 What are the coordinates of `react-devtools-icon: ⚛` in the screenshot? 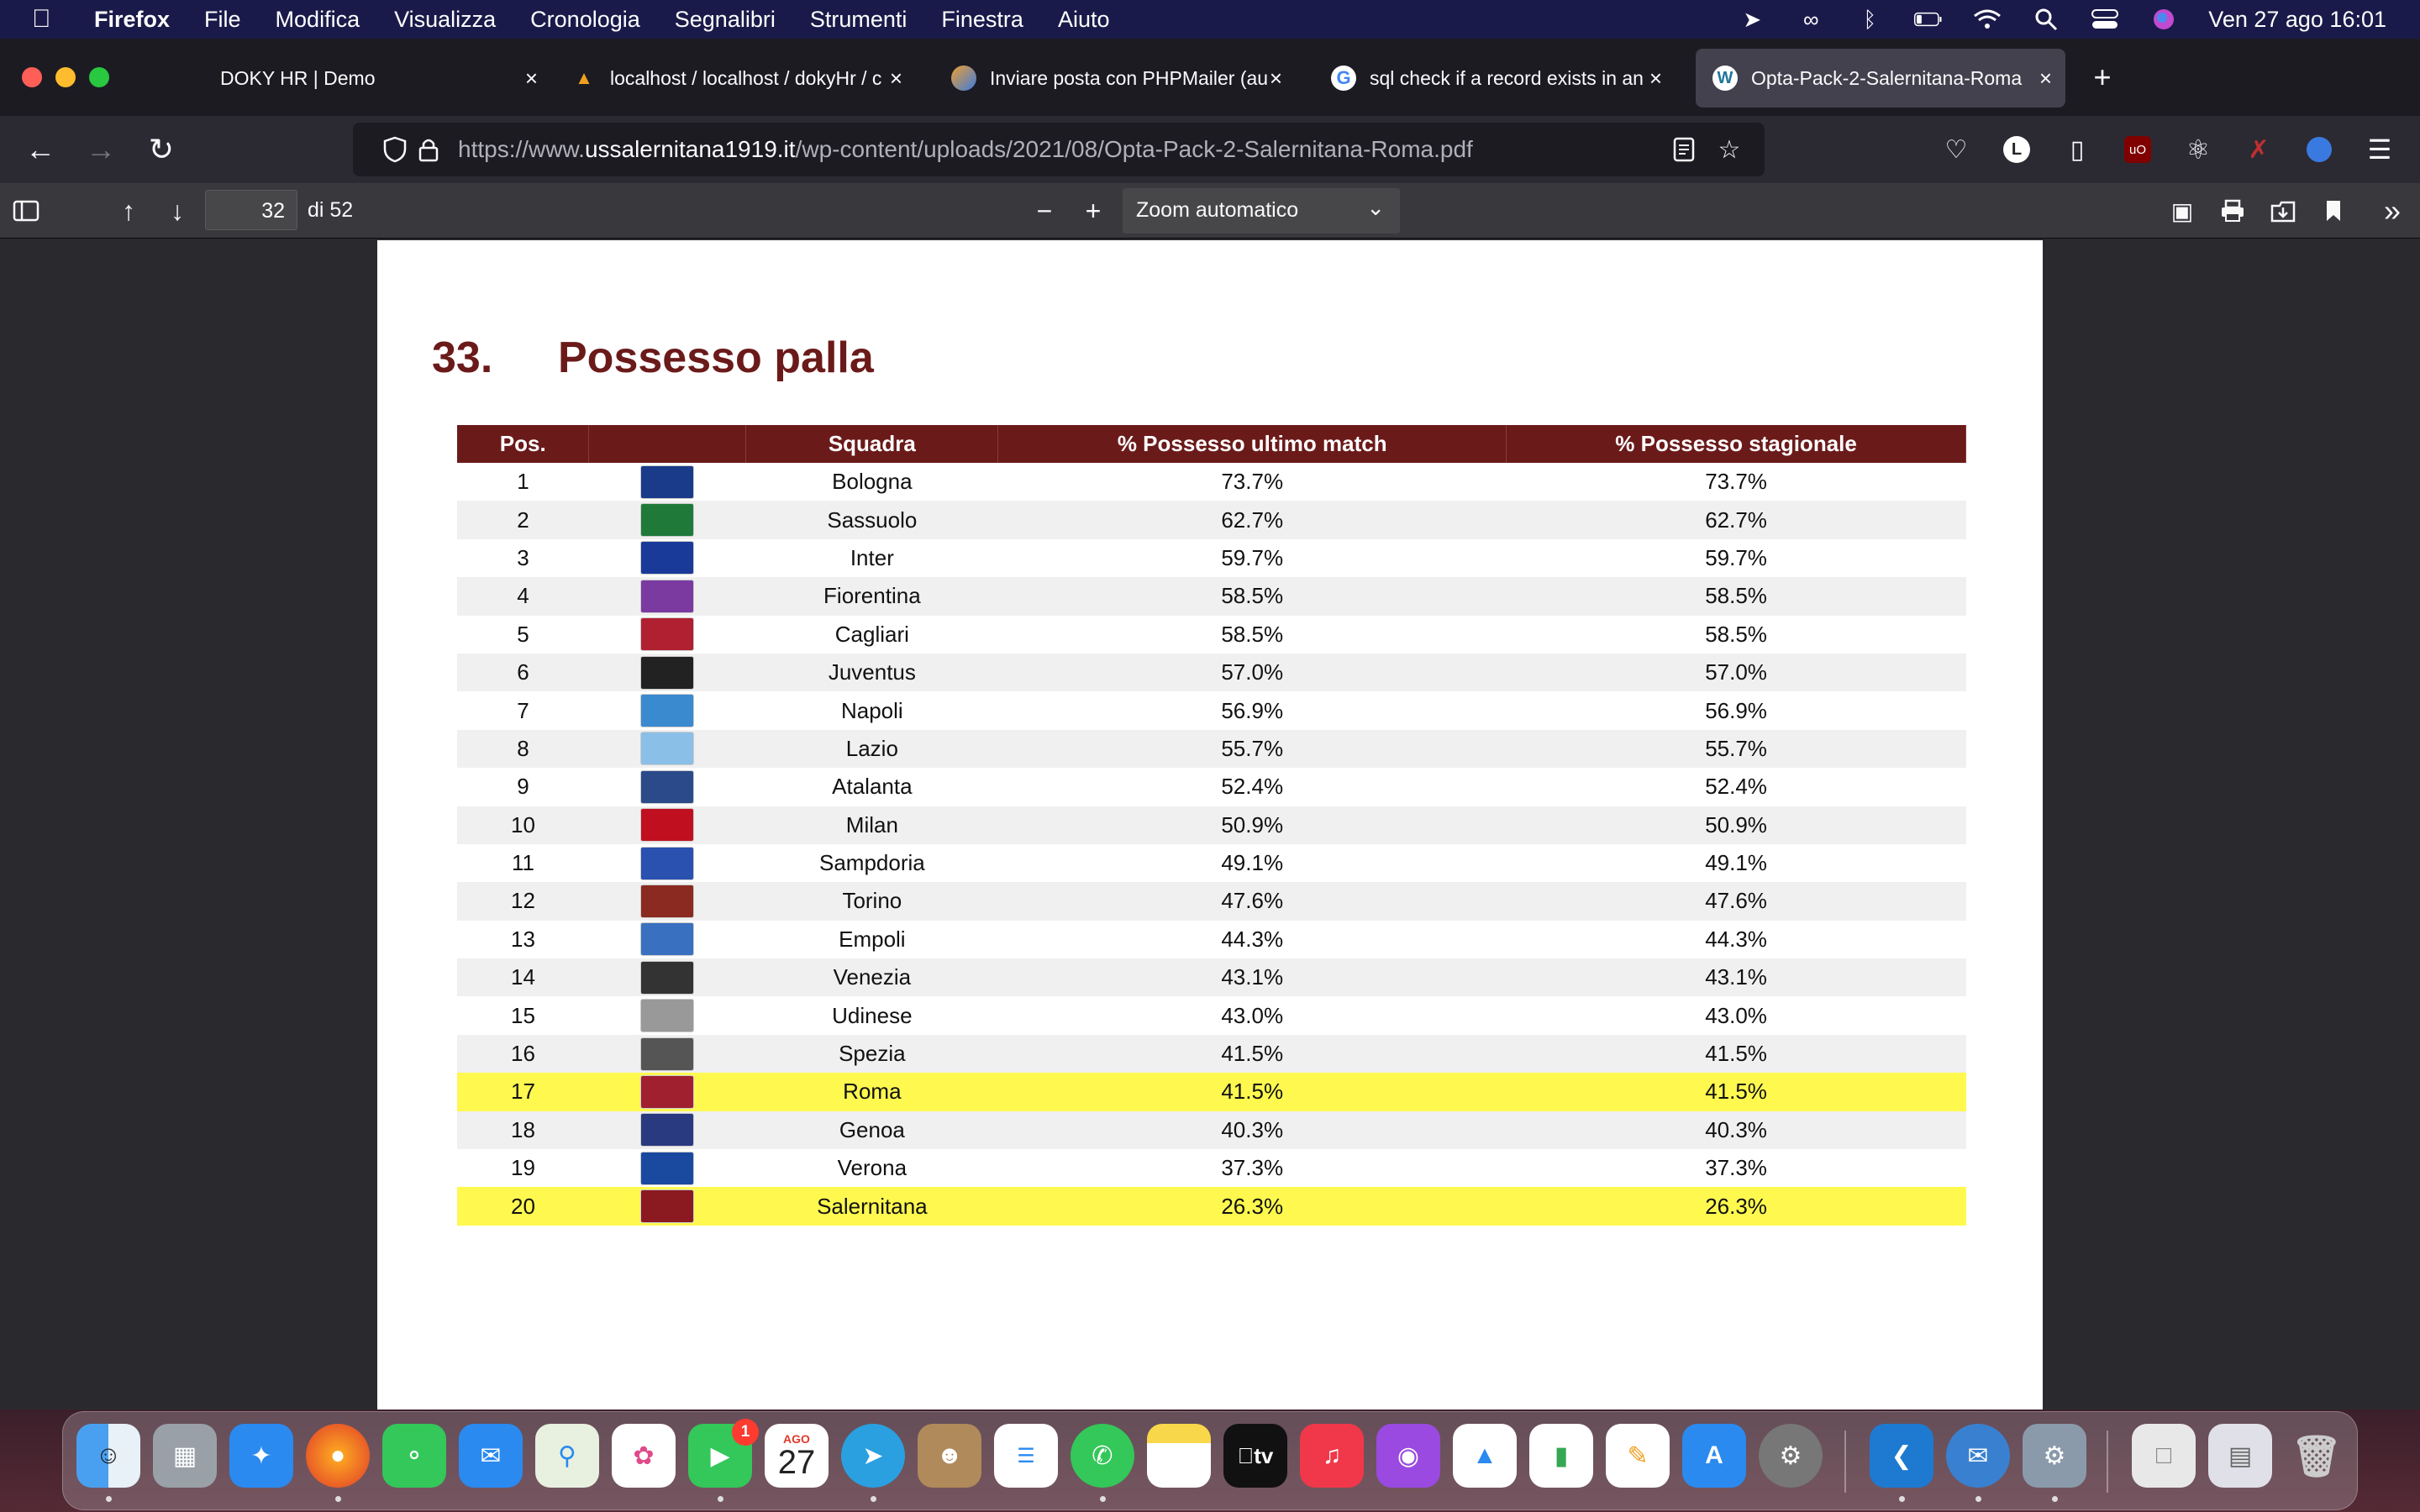 It's located at (2198, 149).